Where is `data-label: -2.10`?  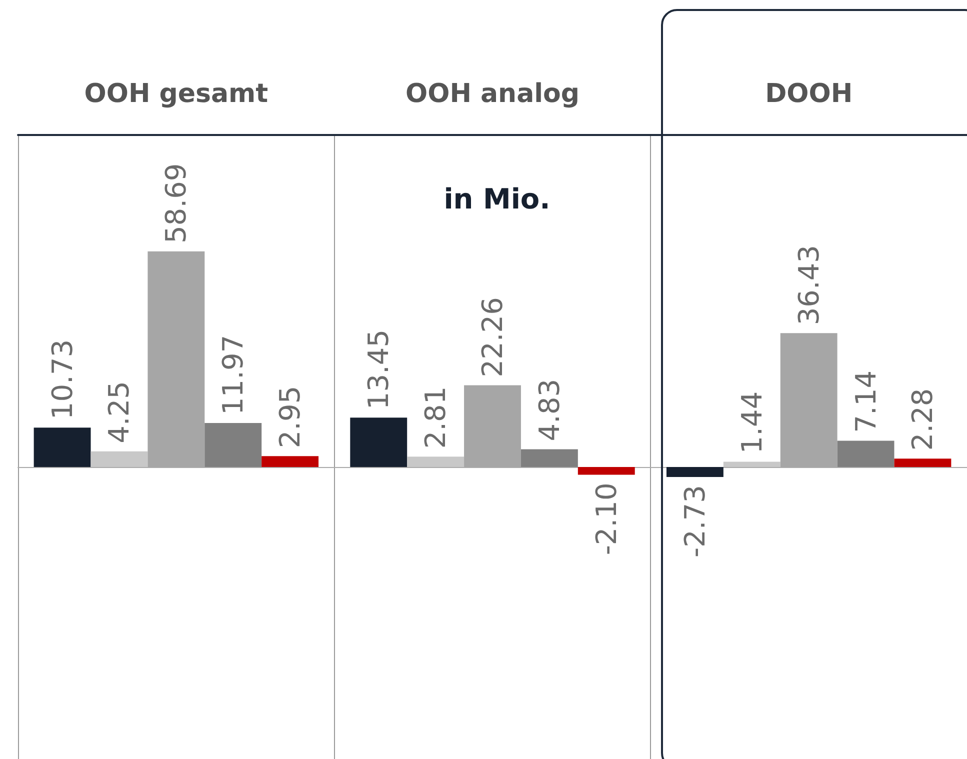
data-label: -2.10 is located at coordinates (606, 519).